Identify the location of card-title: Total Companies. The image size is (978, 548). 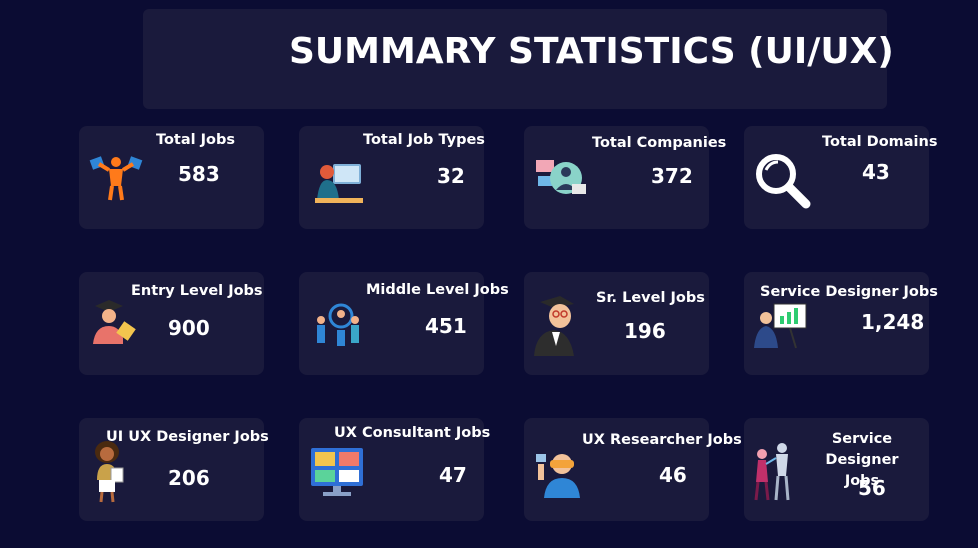
(659, 143).